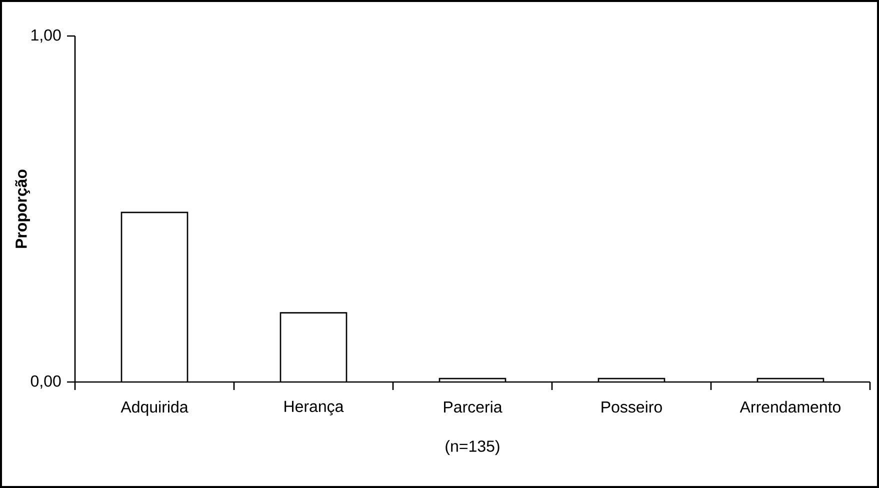  Describe the element at coordinates (22, 209) in the screenshot. I see `y-axis-title: Proporção` at that location.